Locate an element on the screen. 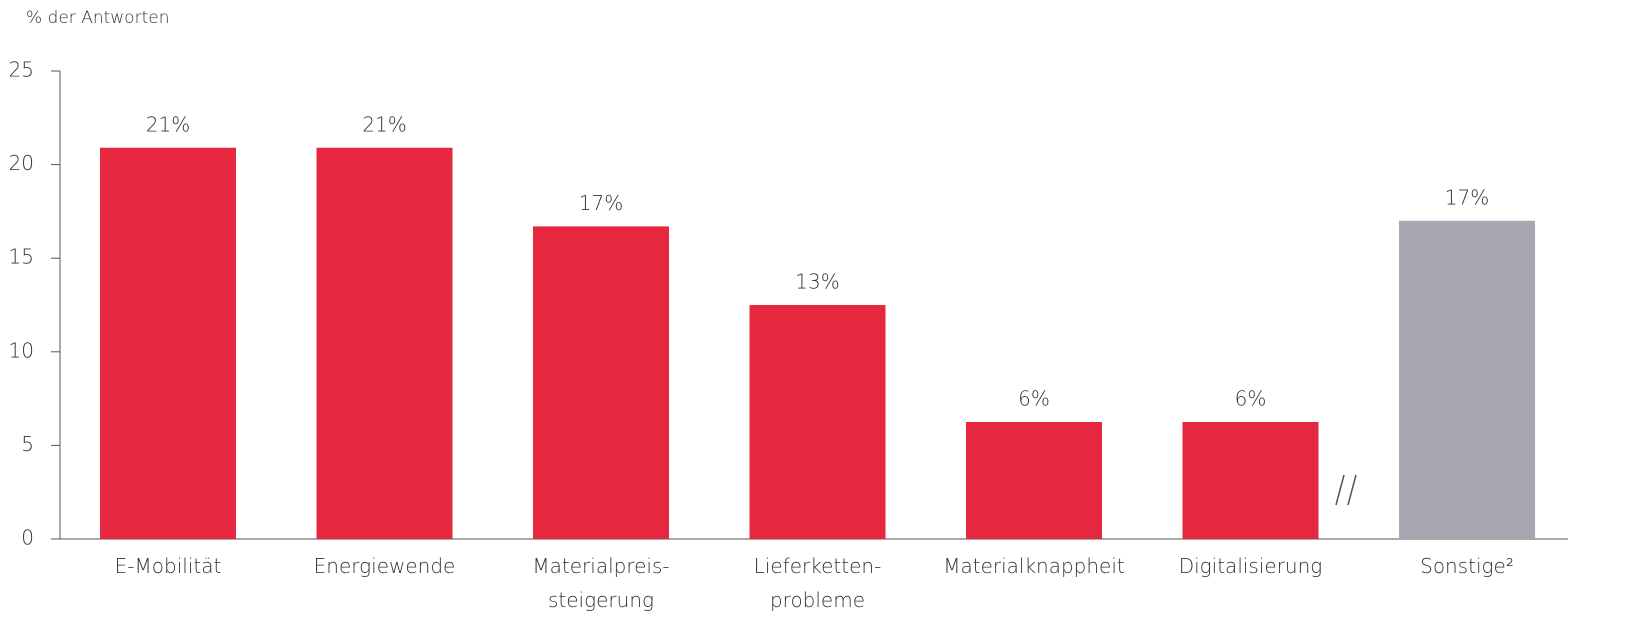  x-tick-label: Lieferketten- probleme is located at coordinates (817, 583).